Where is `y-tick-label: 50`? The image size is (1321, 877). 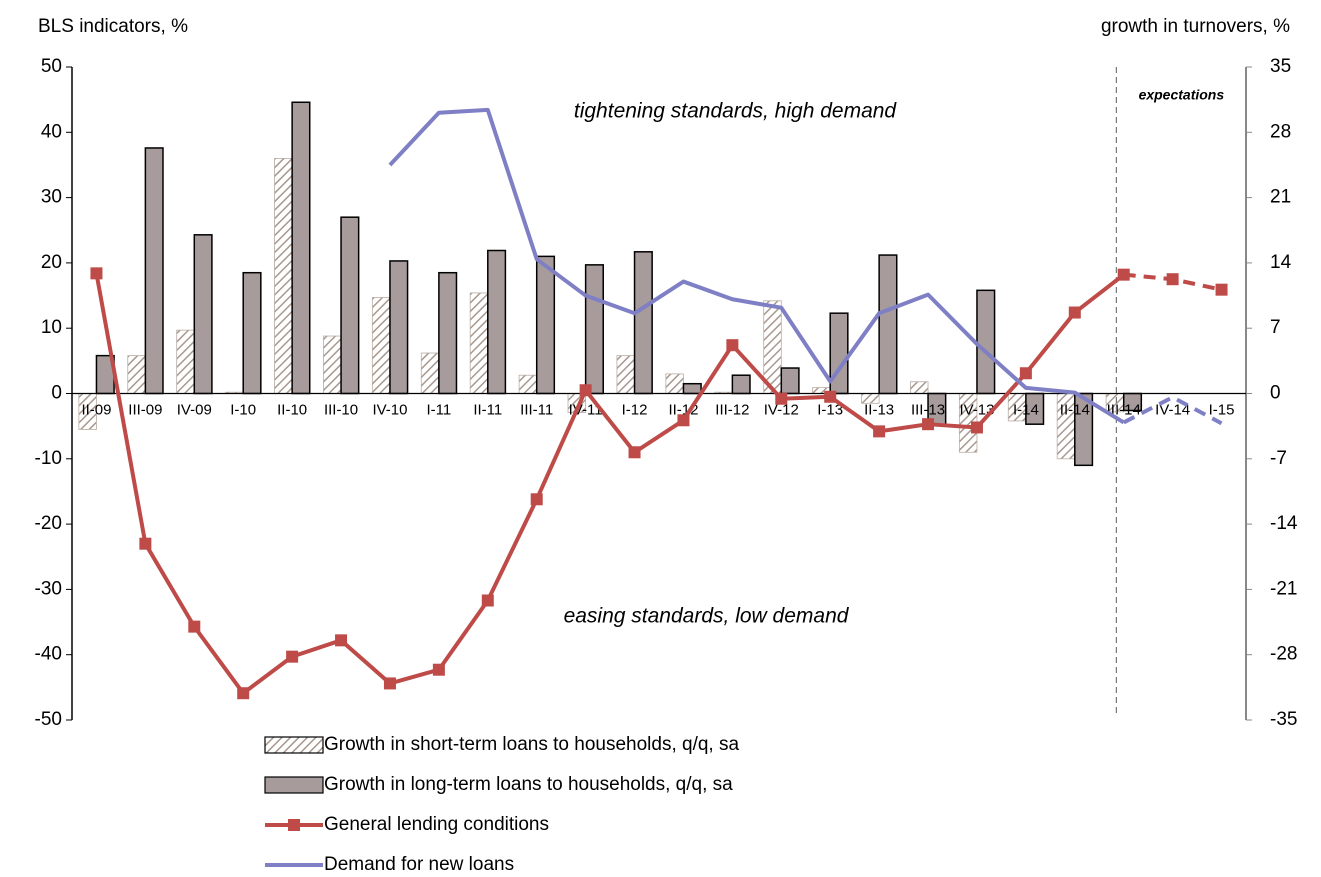 y-tick-label: 50 is located at coordinates (51, 66).